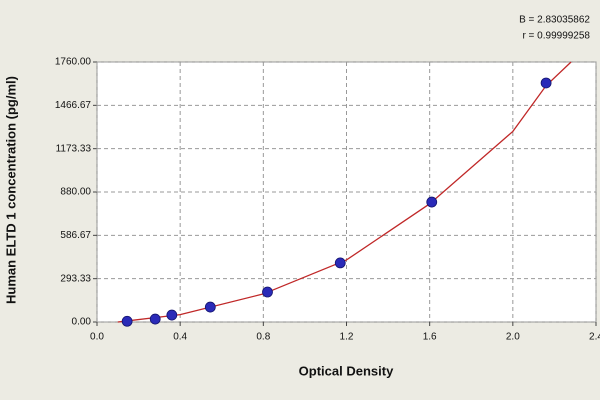 This screenshot has height=400, width=600. What do you see at coordinates (594, 337) in the screenshot?
I see `x-tick-label: 2.4` at bounding box center [594, 337].